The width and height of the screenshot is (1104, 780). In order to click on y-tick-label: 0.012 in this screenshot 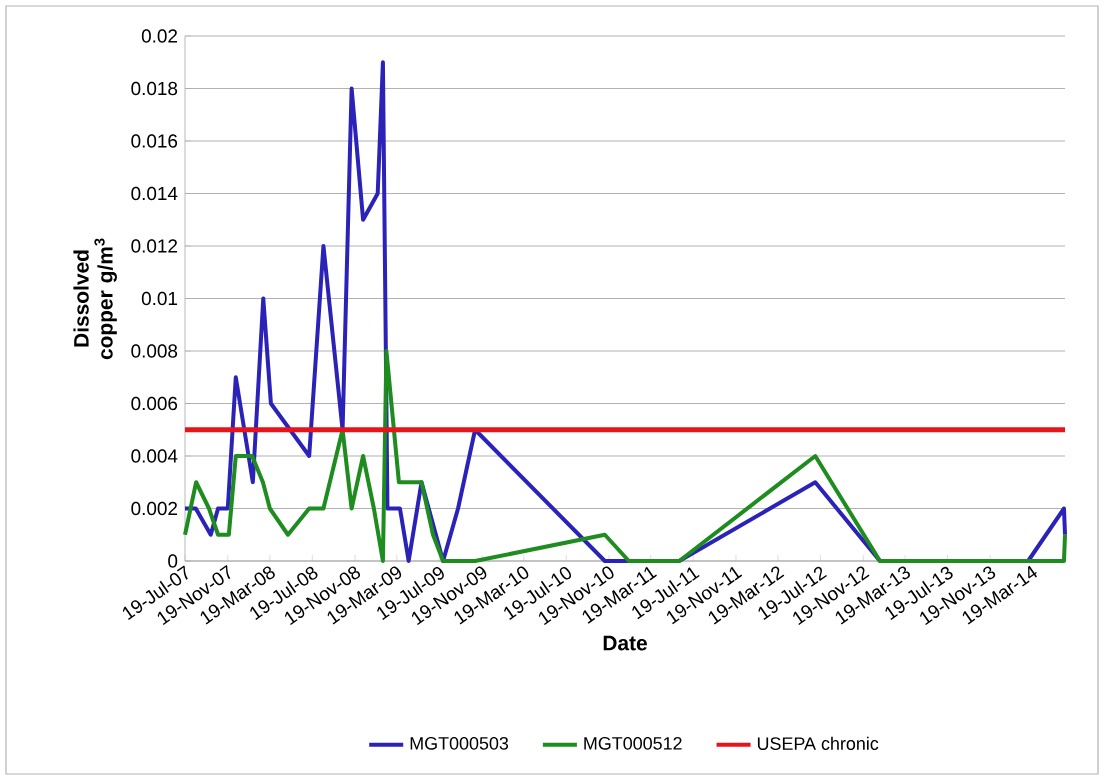, I will do `click(154, 246)`.